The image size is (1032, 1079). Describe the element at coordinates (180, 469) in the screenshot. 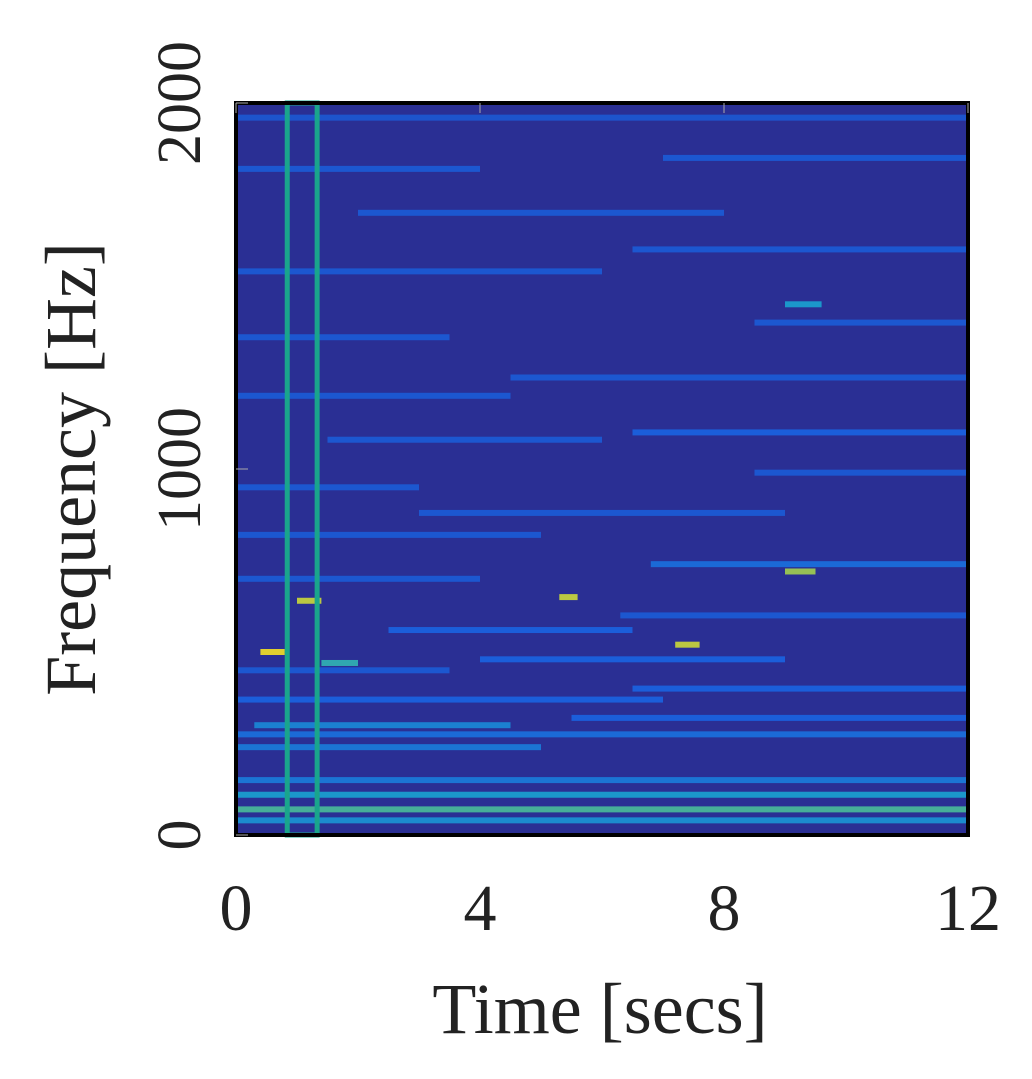

I see `y-tick-label: 1000` at that location.